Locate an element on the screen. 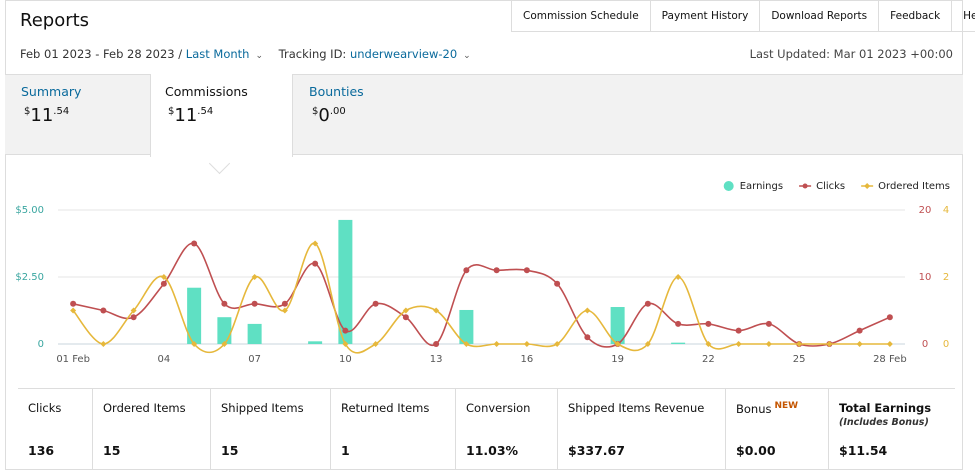 Image resolution: width=975 pixels, height=474 pixels. period-select: Last Month is located at coordinates (217, 54).